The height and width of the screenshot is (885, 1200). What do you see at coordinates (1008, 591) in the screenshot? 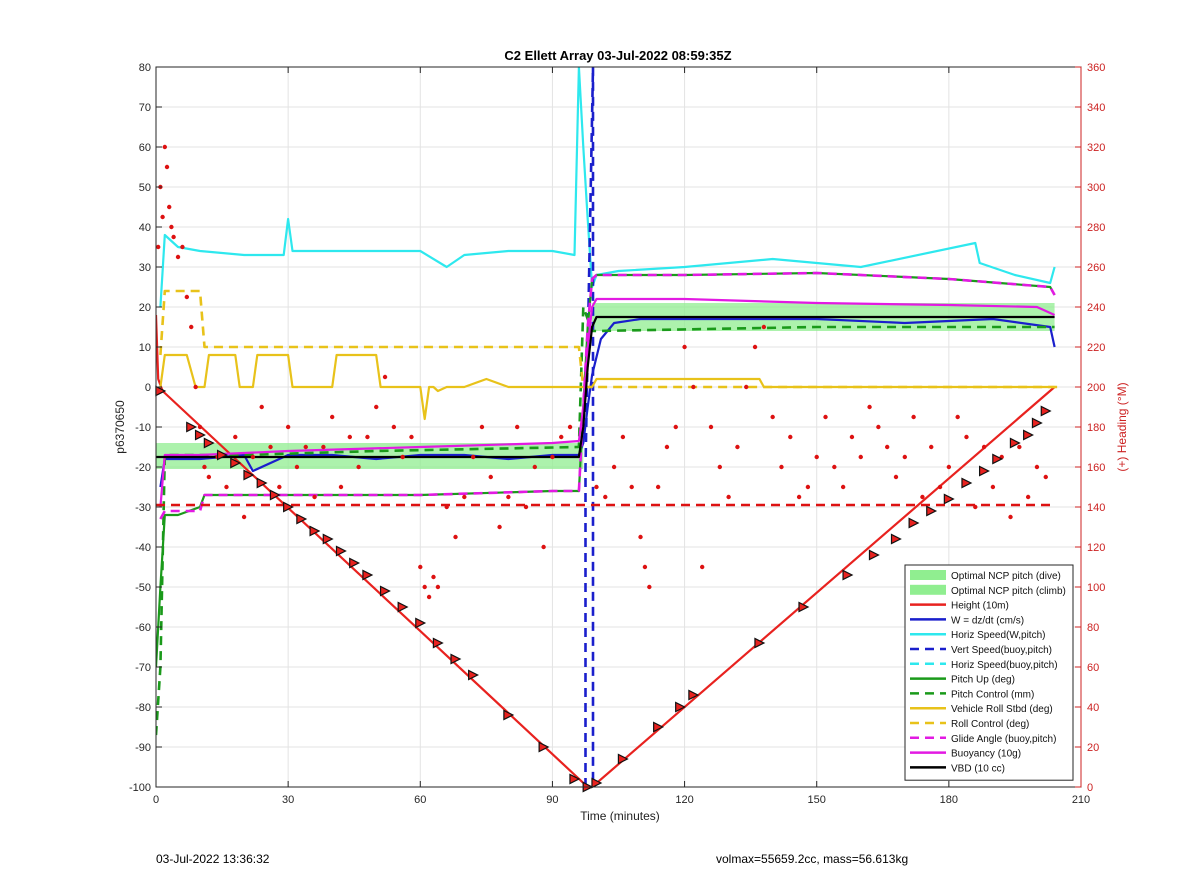
I see `legend-label: Optimal NCP pitch (climb)` at bounding box center [1008, 591].